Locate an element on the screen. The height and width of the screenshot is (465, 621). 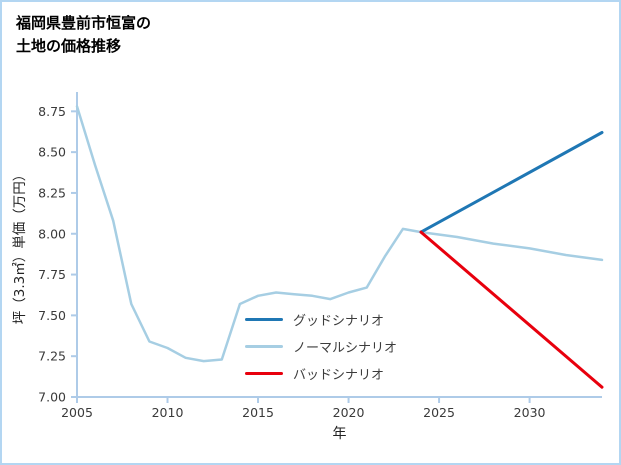
y-tick-label: 7.75 is located at coordinates (52, 274).